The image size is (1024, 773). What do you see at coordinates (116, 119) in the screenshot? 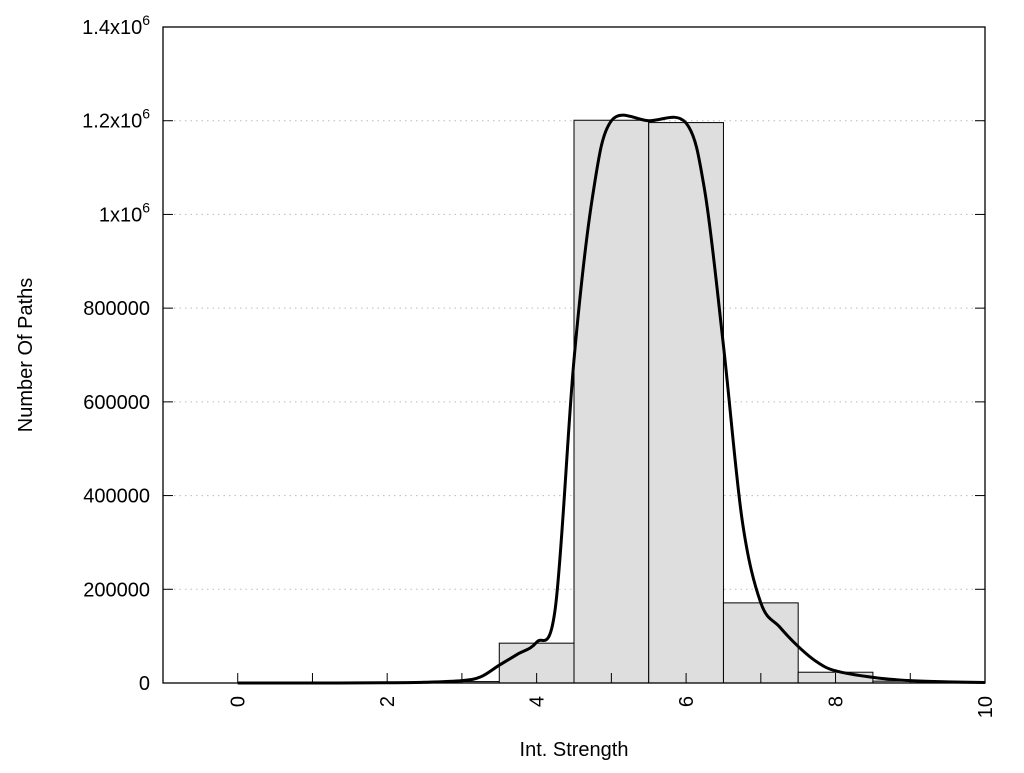
I see `y-tick-label: 1.2x10⁶` at bounding box center [116, 119].